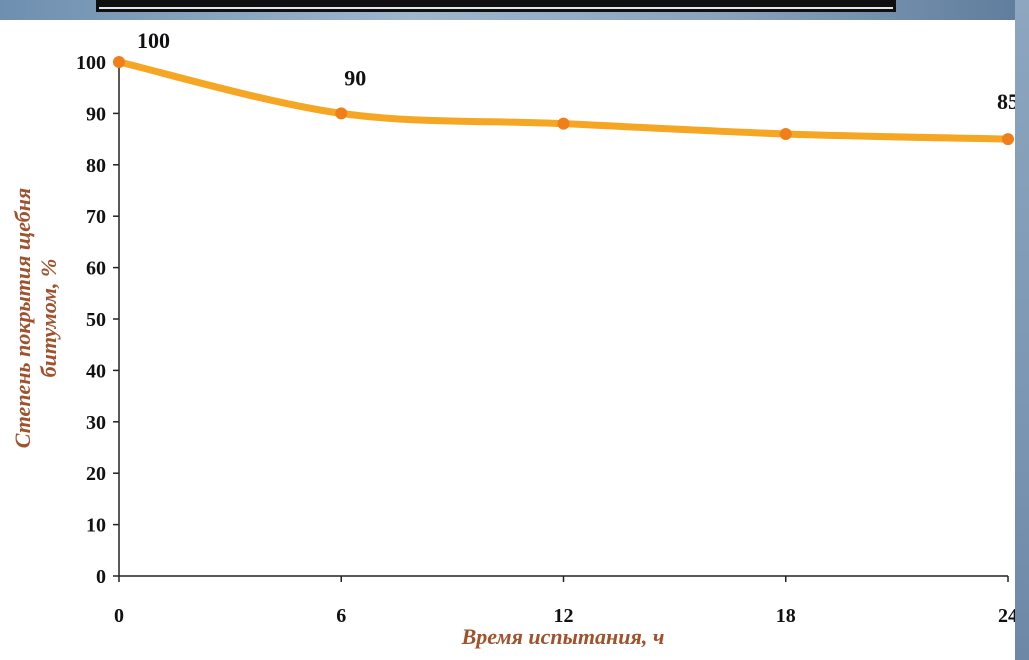  Describe the element at coordinates (96, 320) in the screenshot. I see `y-tick-label: 50` at that location.